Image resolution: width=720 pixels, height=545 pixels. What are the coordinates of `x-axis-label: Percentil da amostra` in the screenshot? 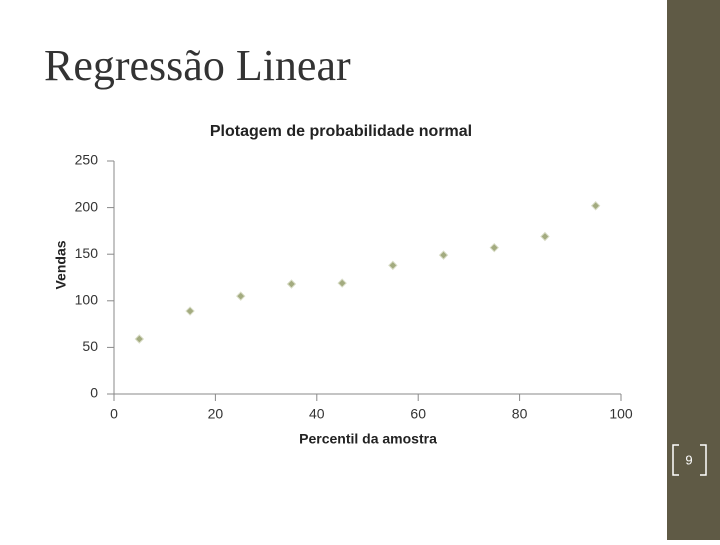 It's located at (368, 439).